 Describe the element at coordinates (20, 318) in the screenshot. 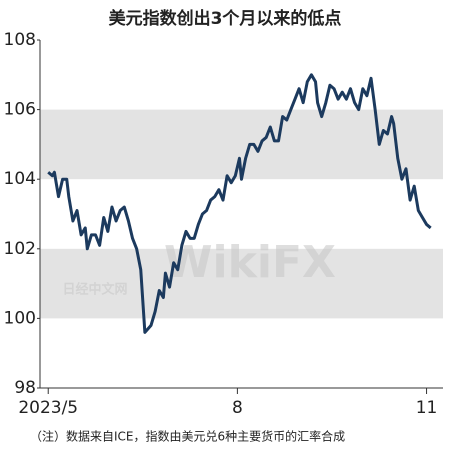

I see `y-tick-label: 100` at that location.